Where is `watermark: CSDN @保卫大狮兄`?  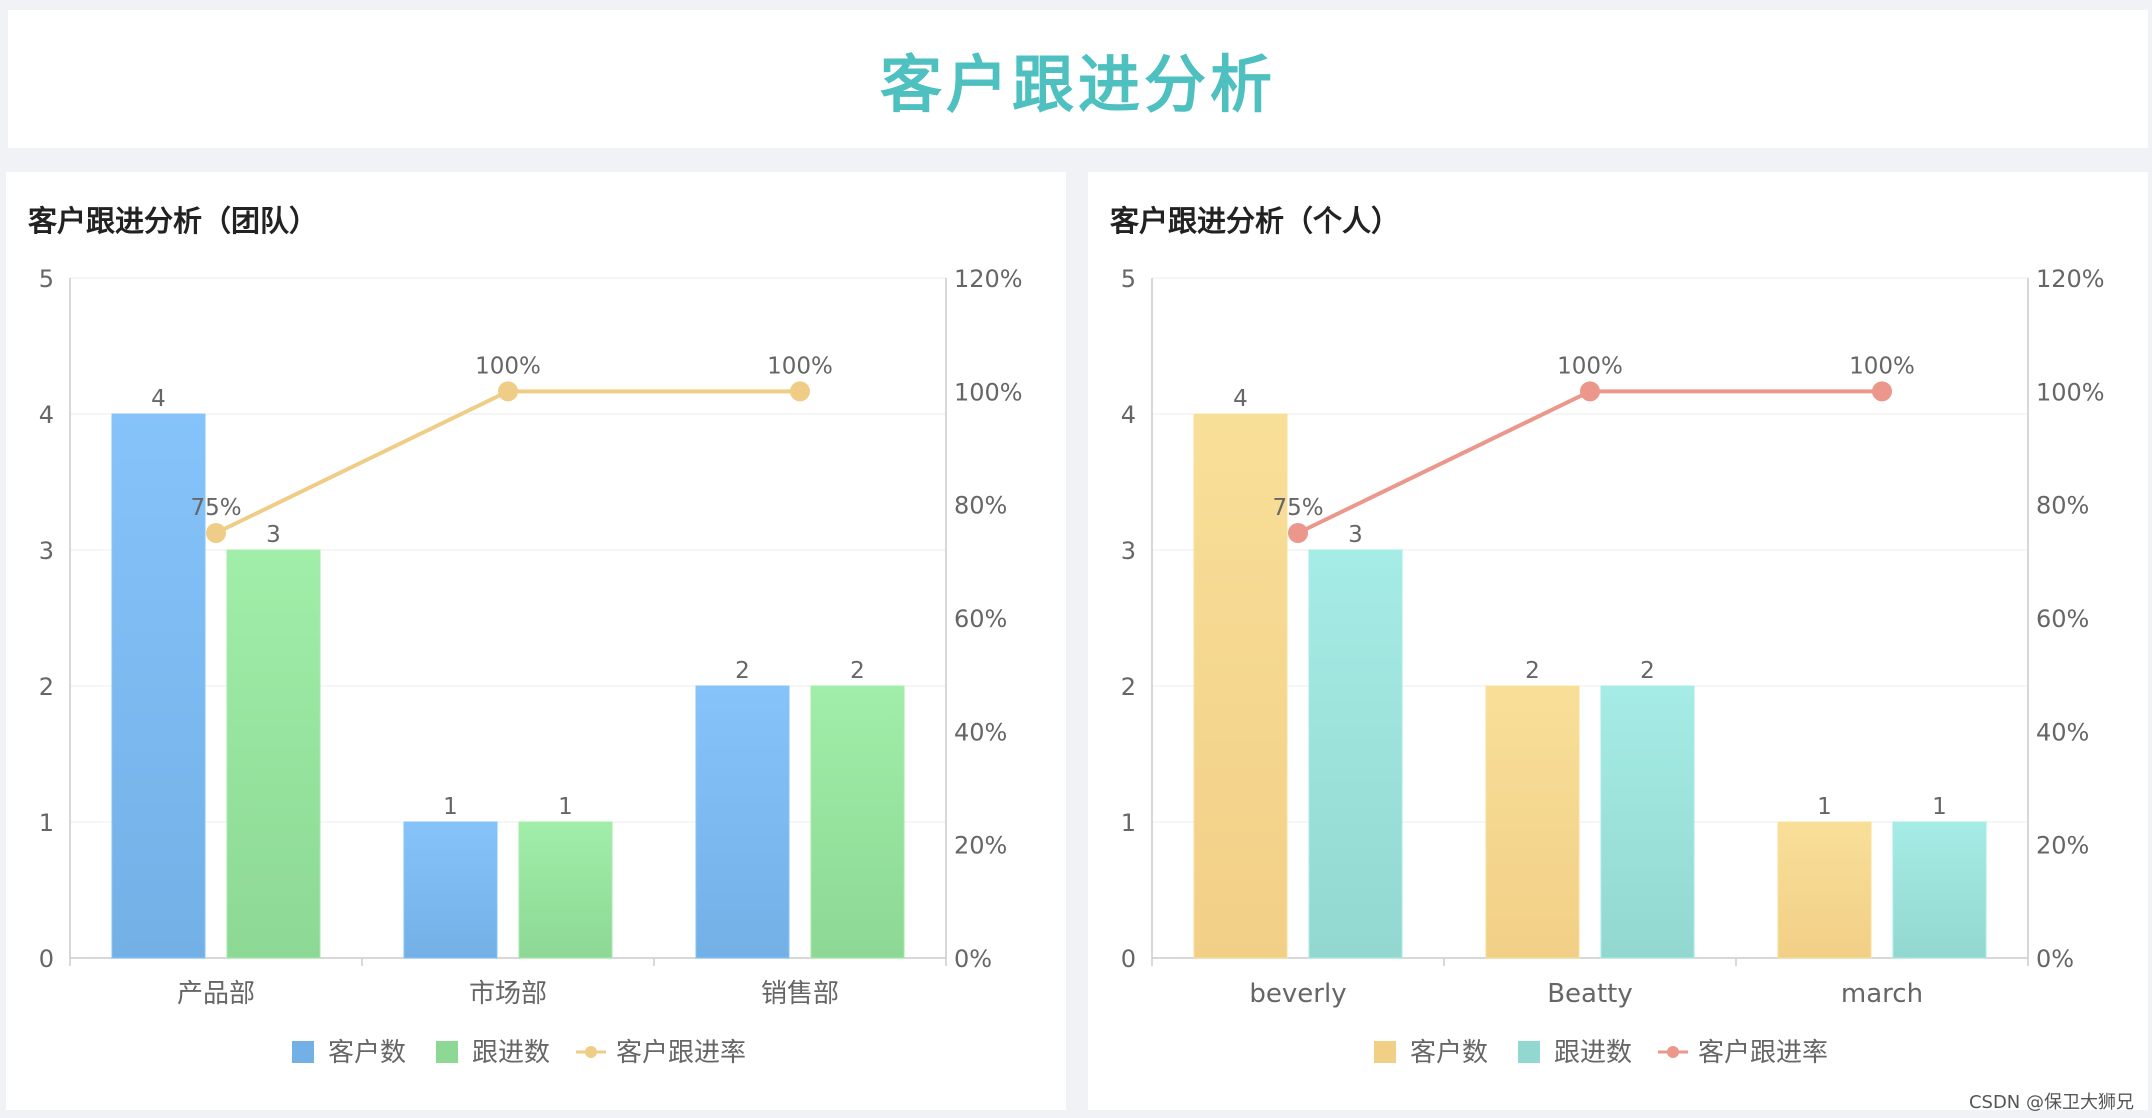
watermark: CSDN @保卫大狮兄 is located at coordinates (2051, 1102).